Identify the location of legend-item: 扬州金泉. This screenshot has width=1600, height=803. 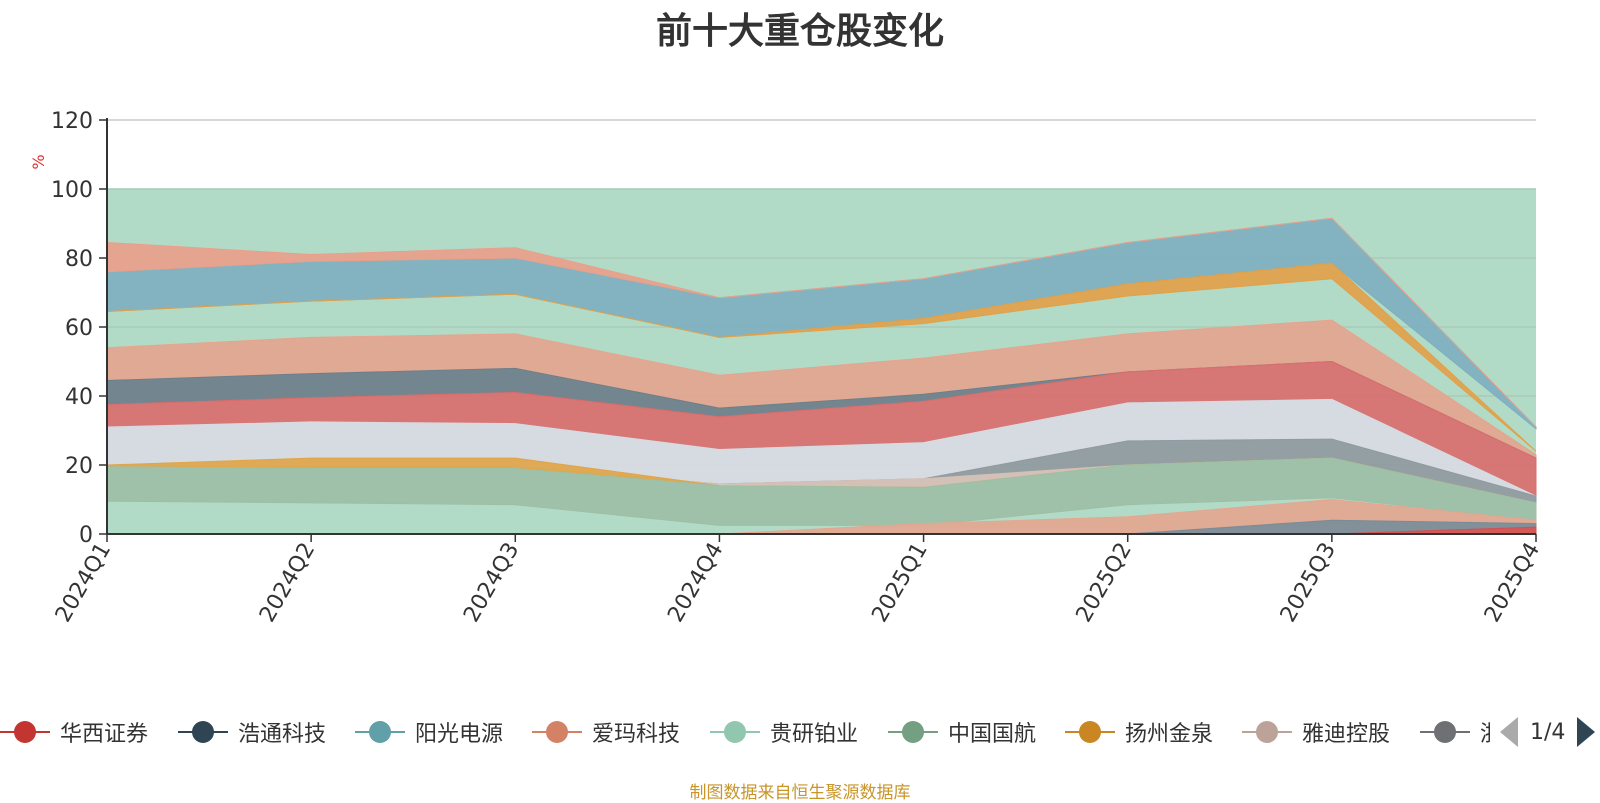
(1139, 732).